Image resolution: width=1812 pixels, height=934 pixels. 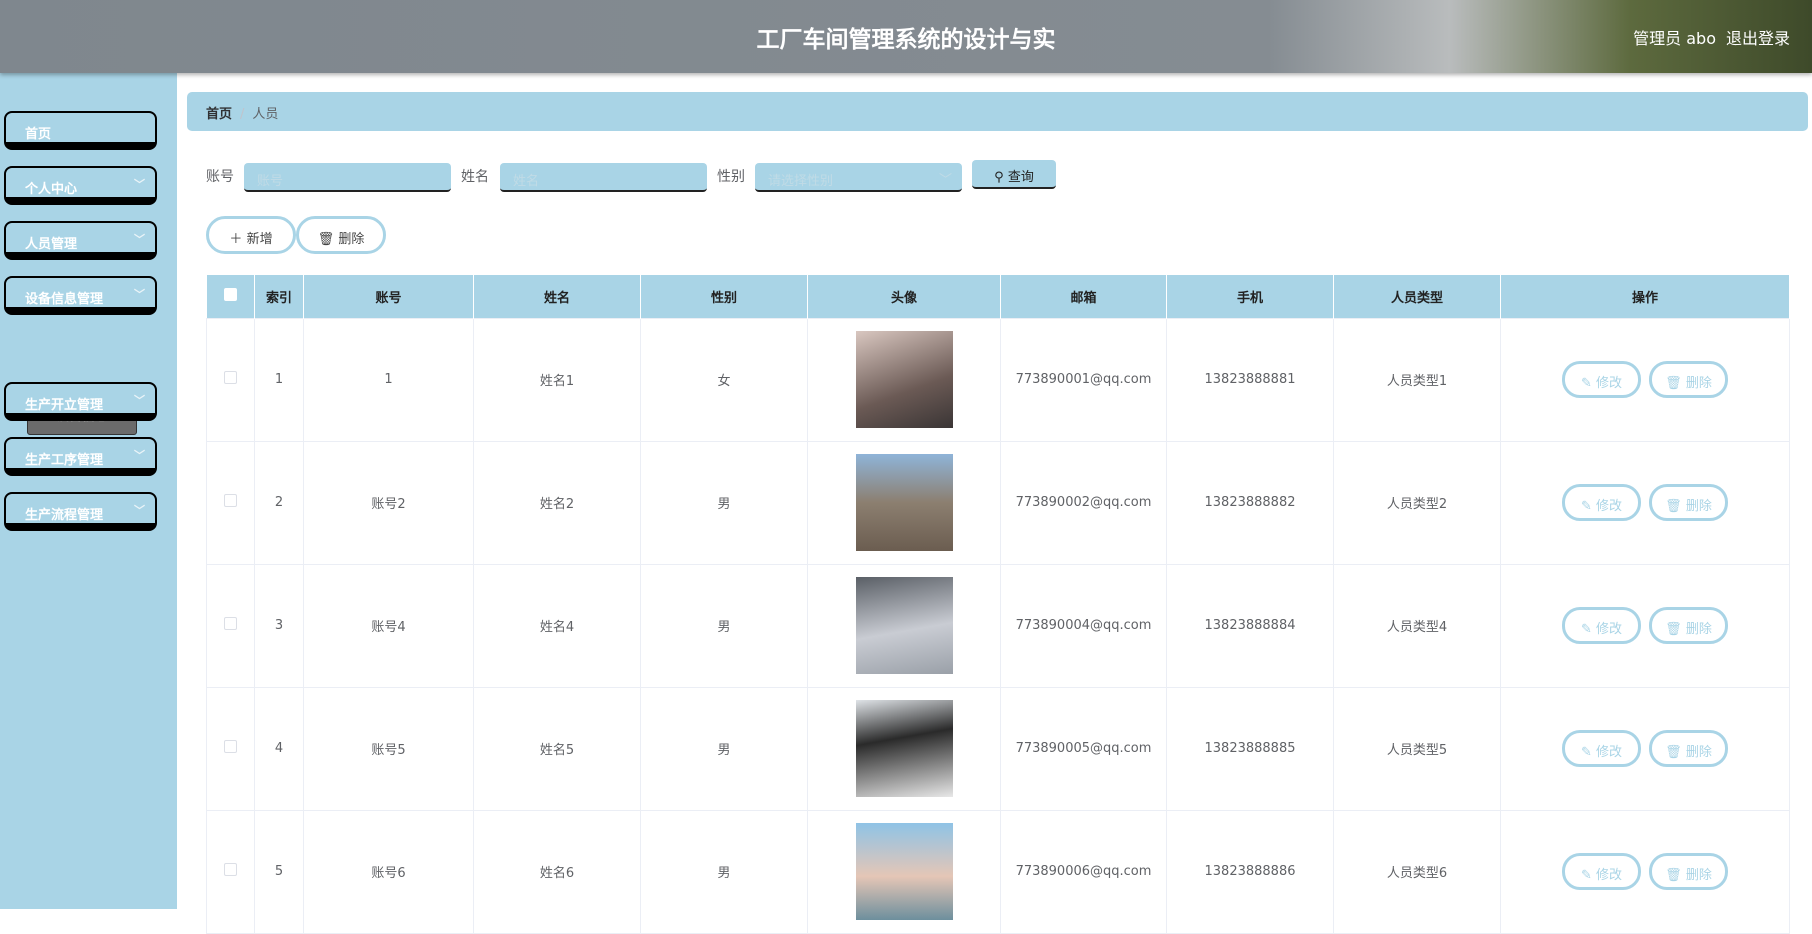 What do you see at coordinates (603, 177) in the screenshot?
I see `name-input: 姓名` at bounding box center [603, 177].